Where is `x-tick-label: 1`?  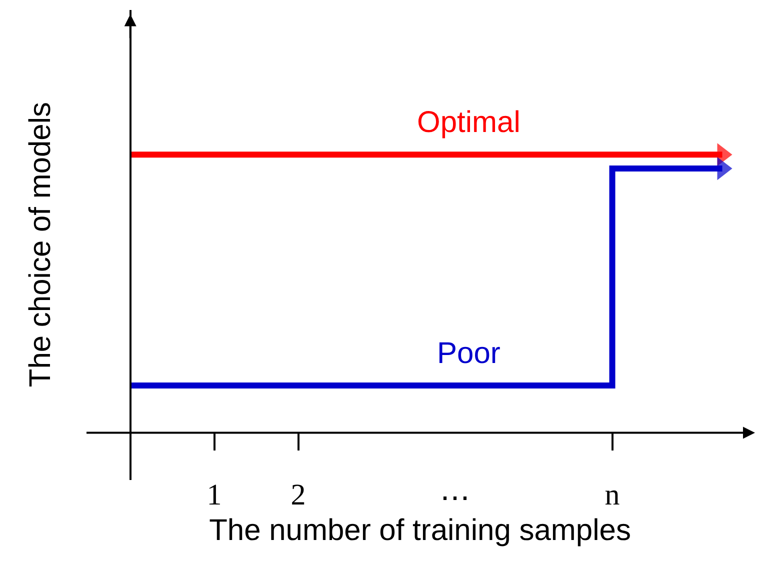
x-tick-label: 1 is located at coordinates (214, 495).